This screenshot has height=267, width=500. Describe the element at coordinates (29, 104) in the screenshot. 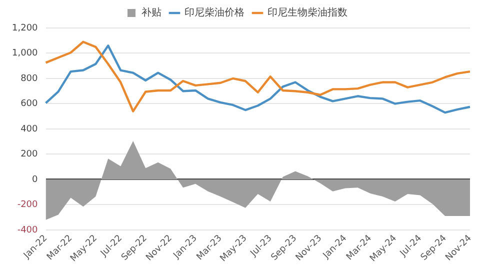

I see `y-tick-label: 600` at that location.